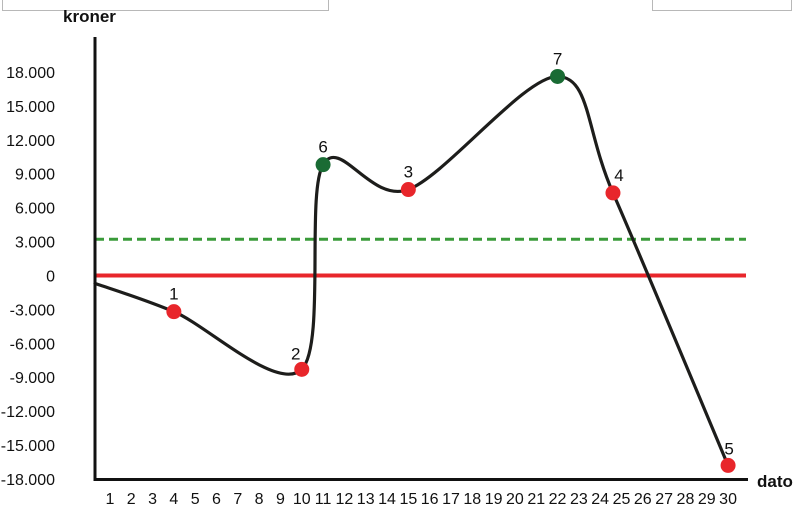 The height and width of the screenshot is (508, 799). What do you see at coordinates (35, 243) in the screenshot?
I see `y-tick-label: 3.000` at bounding box center [35, 243].